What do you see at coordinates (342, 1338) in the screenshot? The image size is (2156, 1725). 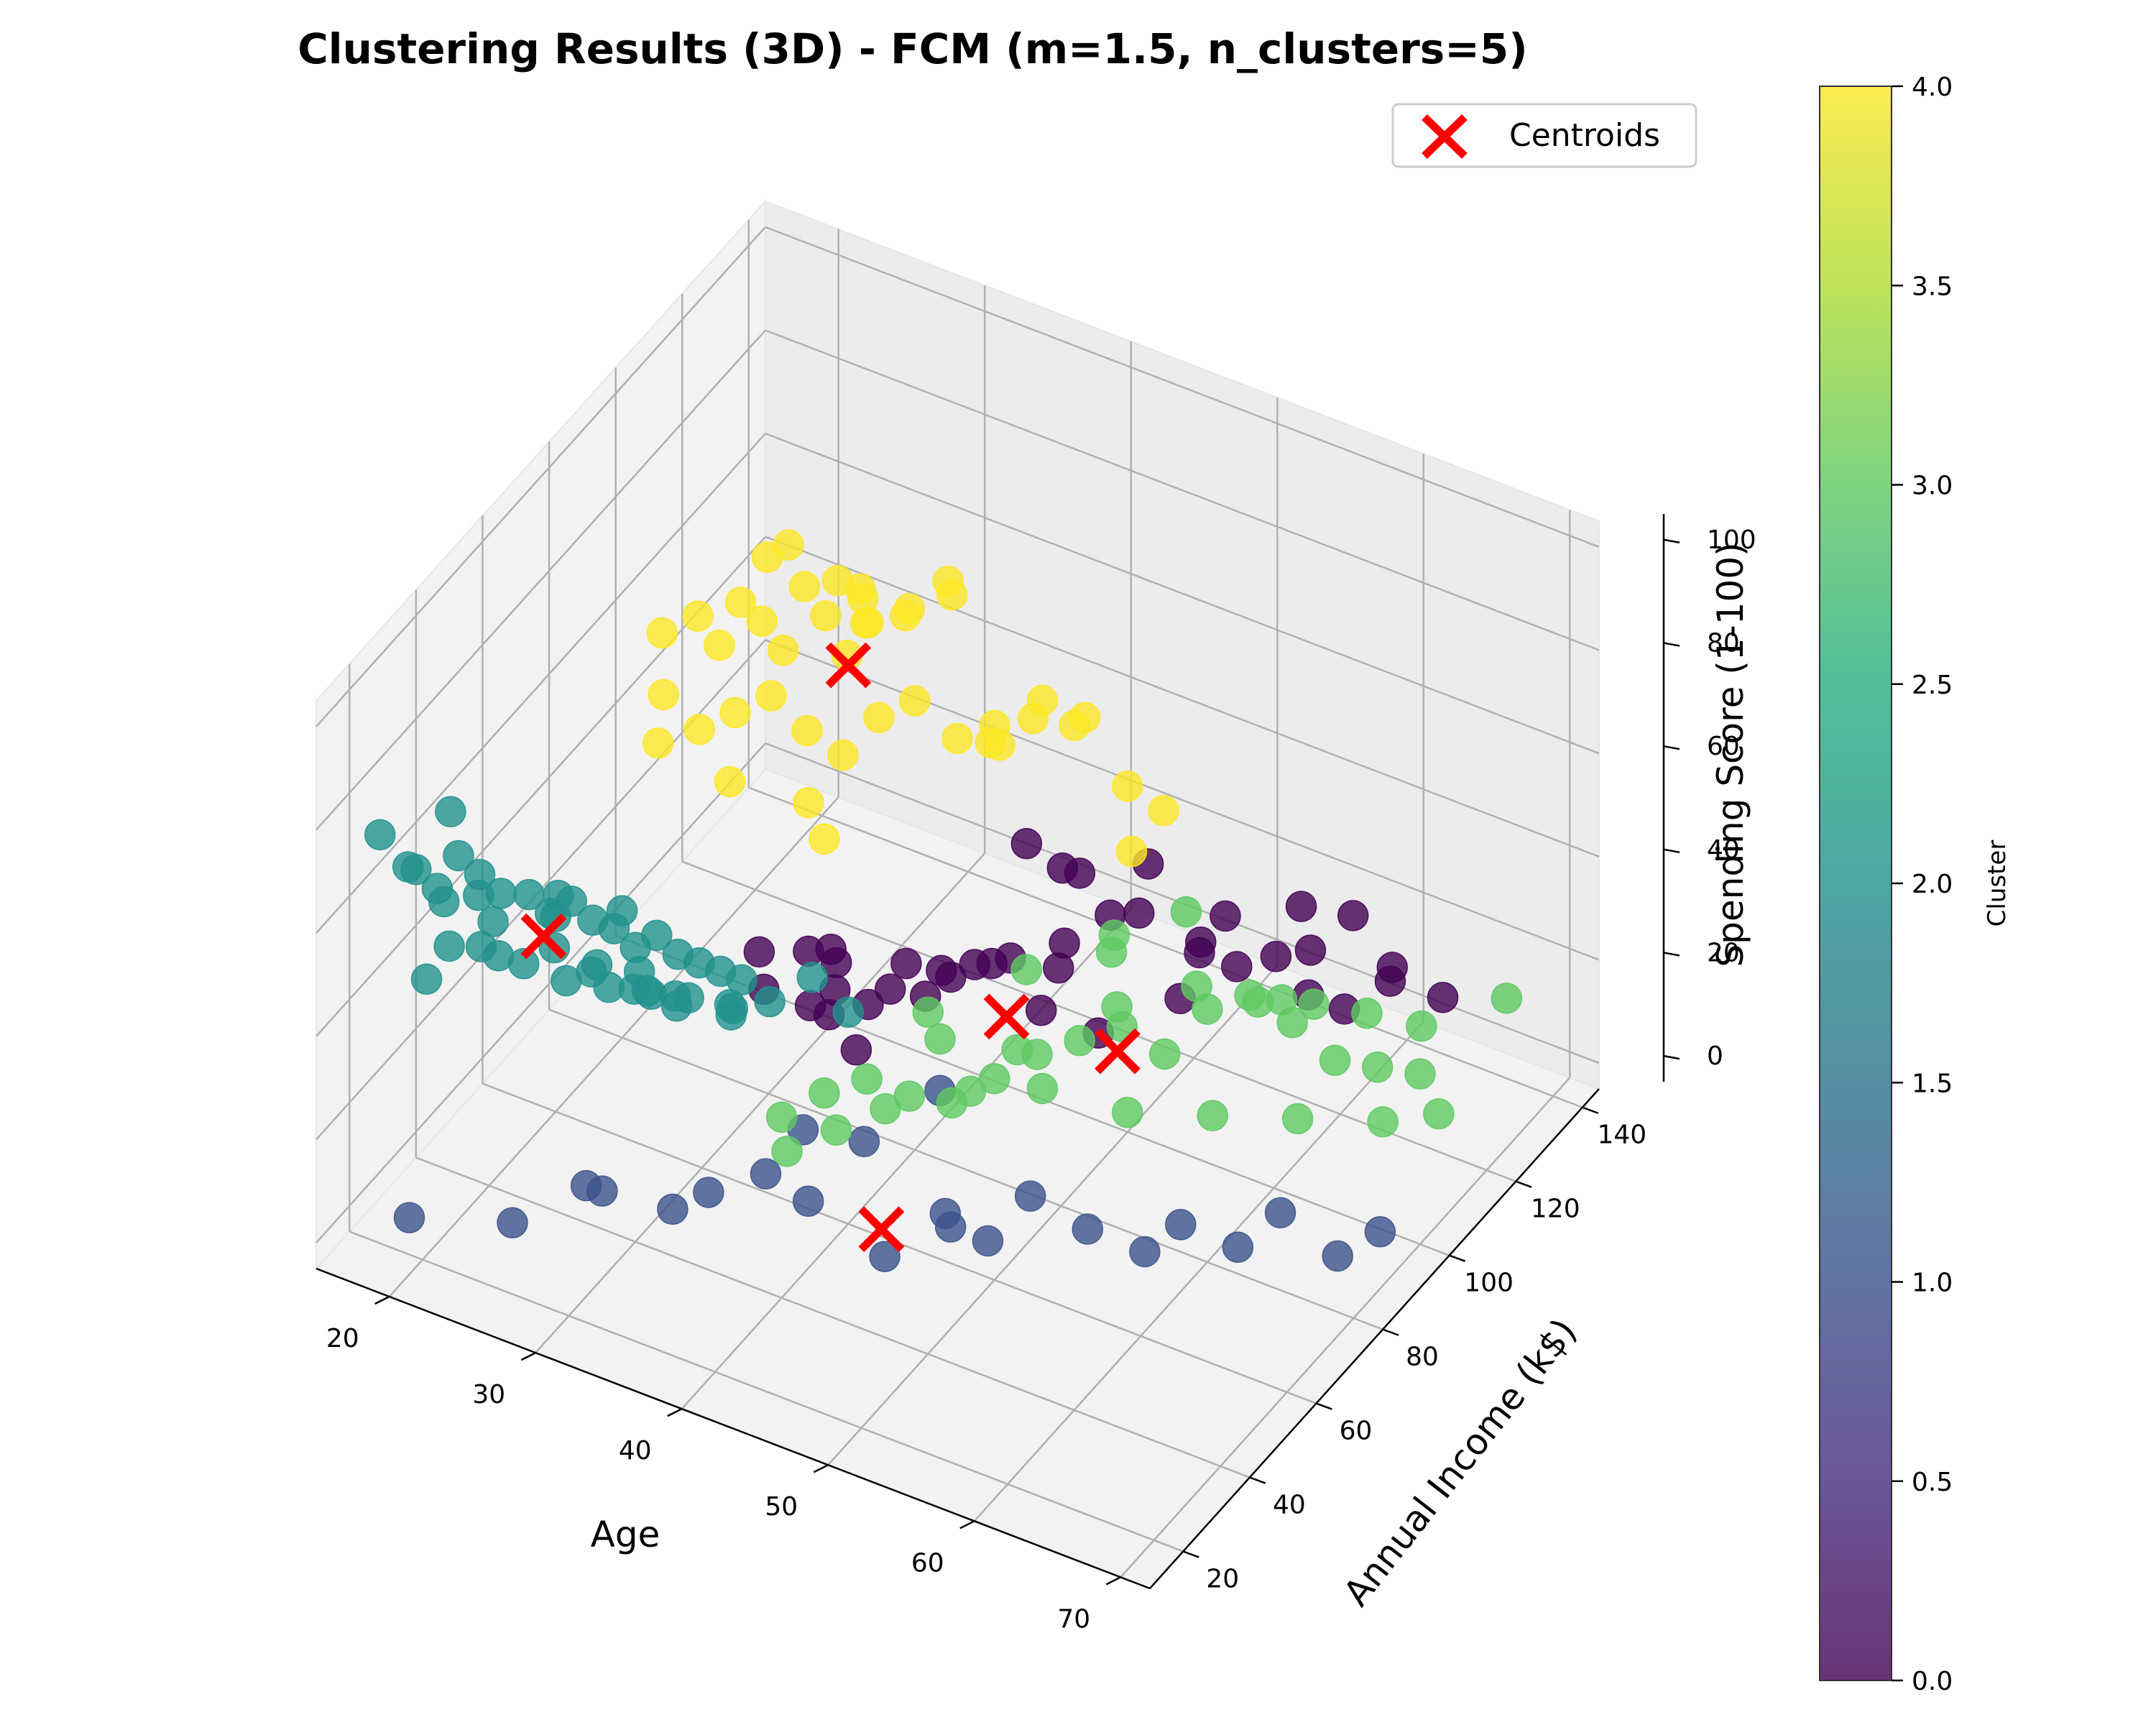 I see `x-tick-label: 20` at bounding box center [342, 1338].